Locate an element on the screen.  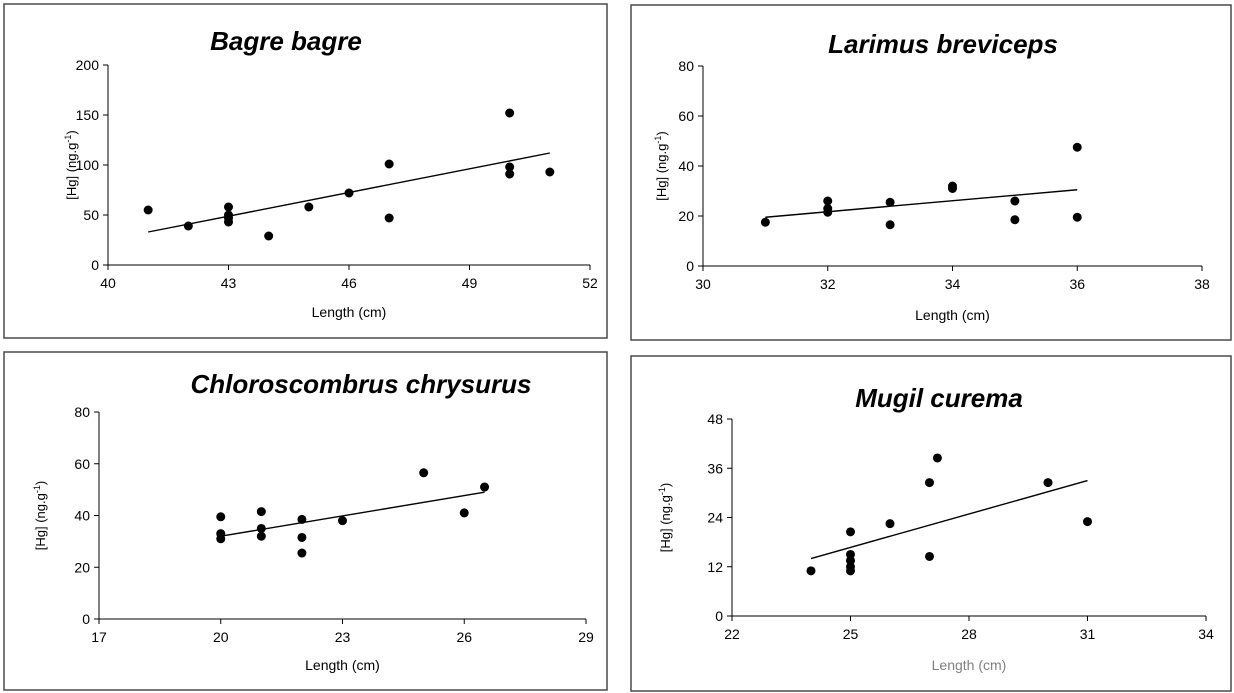
trendline-mugil-curema is located at coordinates (949, 519).